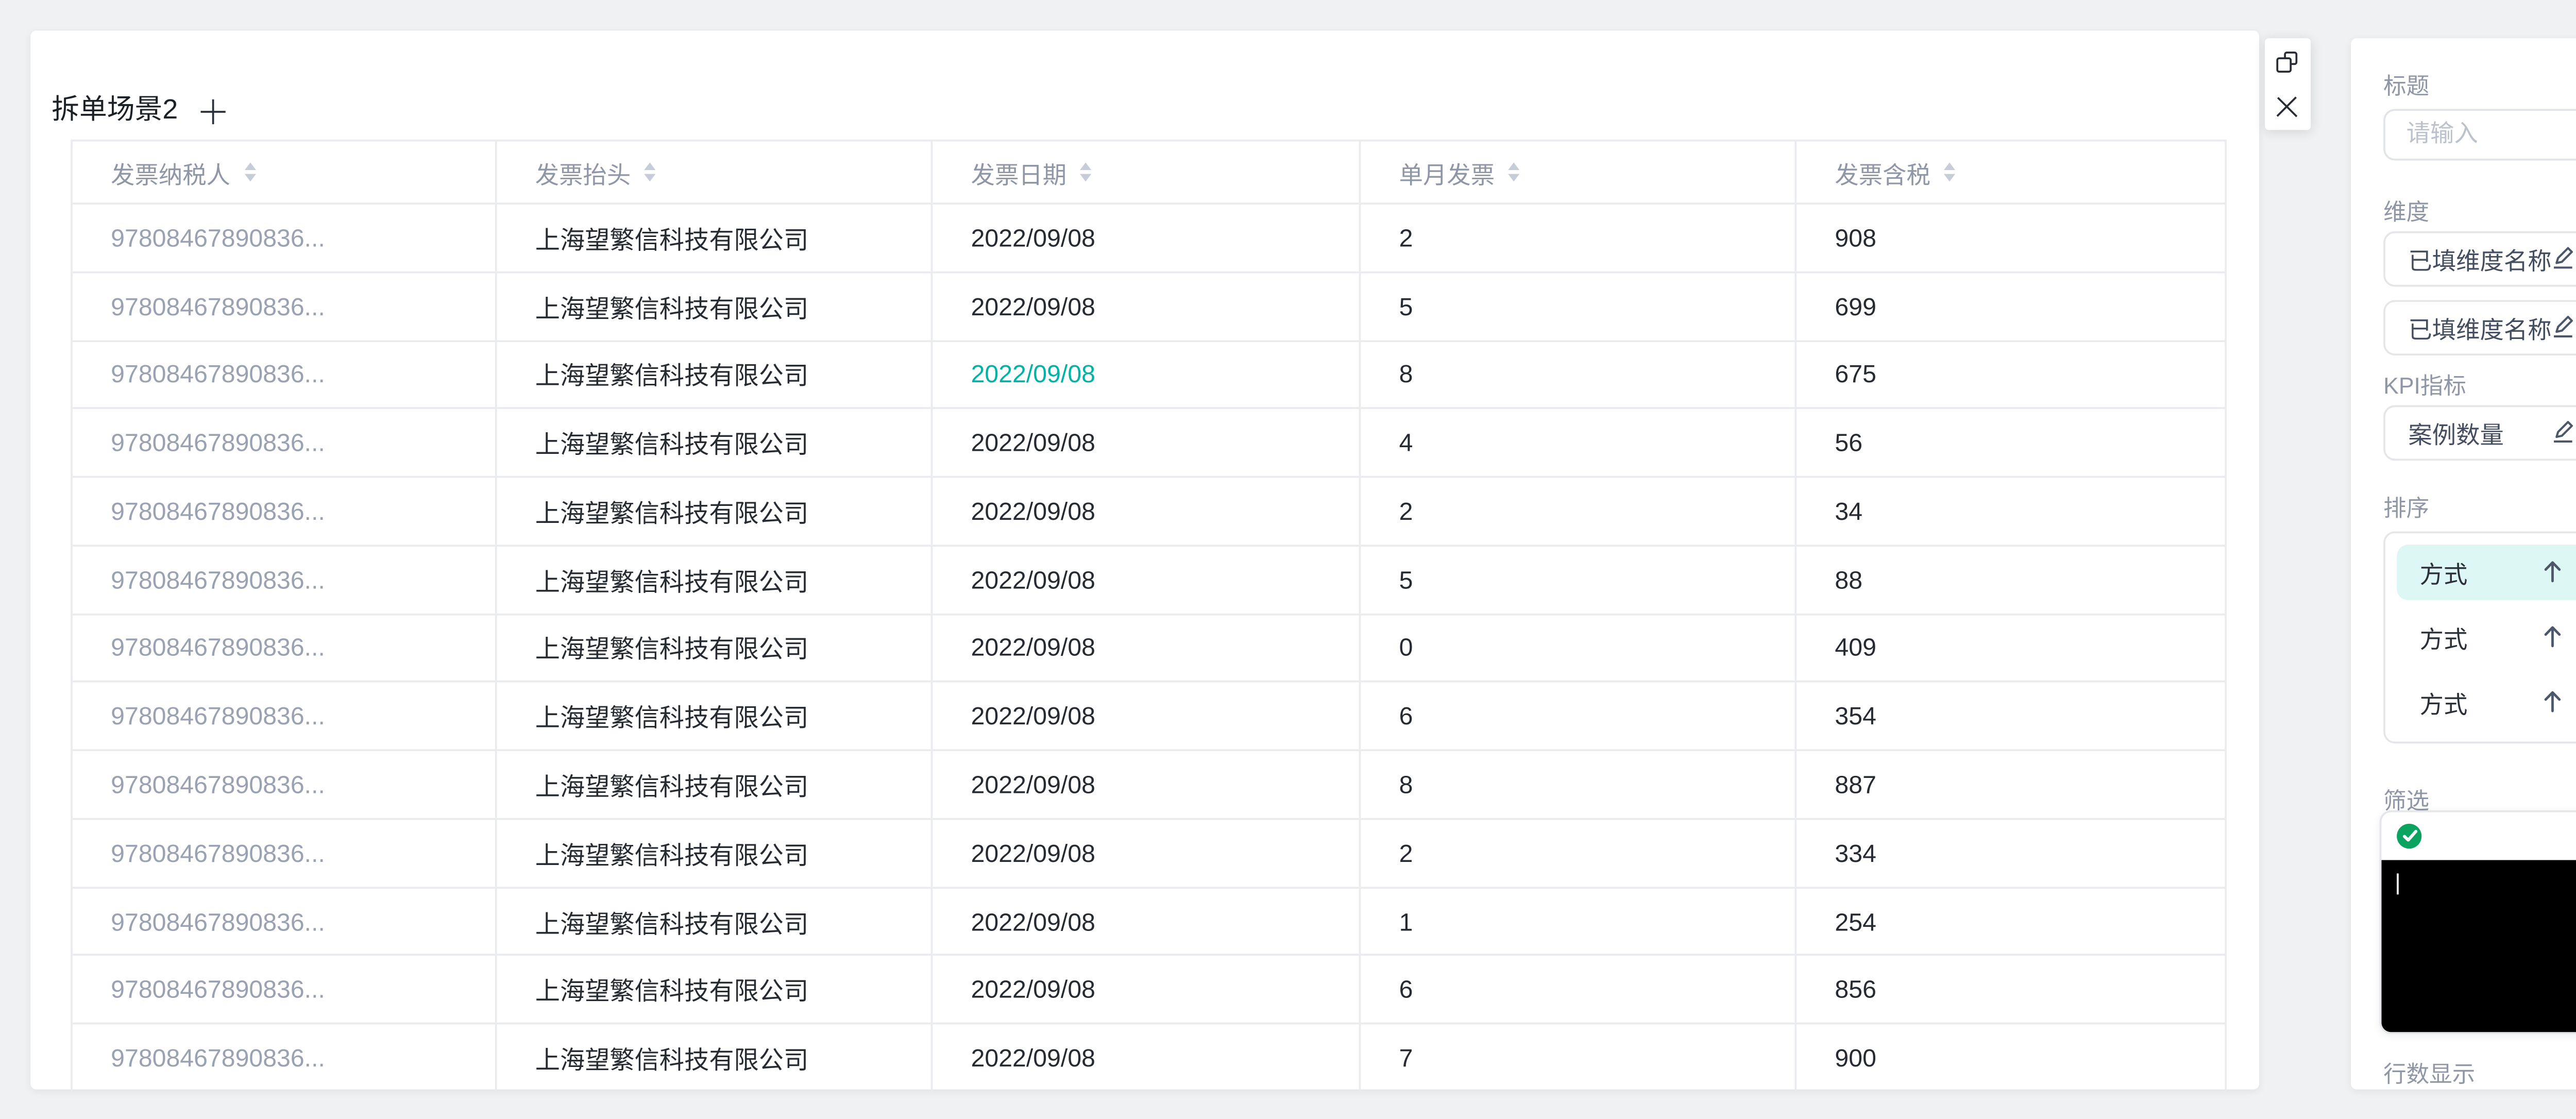 This screenshot has height=1119, width=2576. Describe the element at coordinates (1579, 1058) in the screenshot. I see `cell-monthly-invoices: 7` at that location.